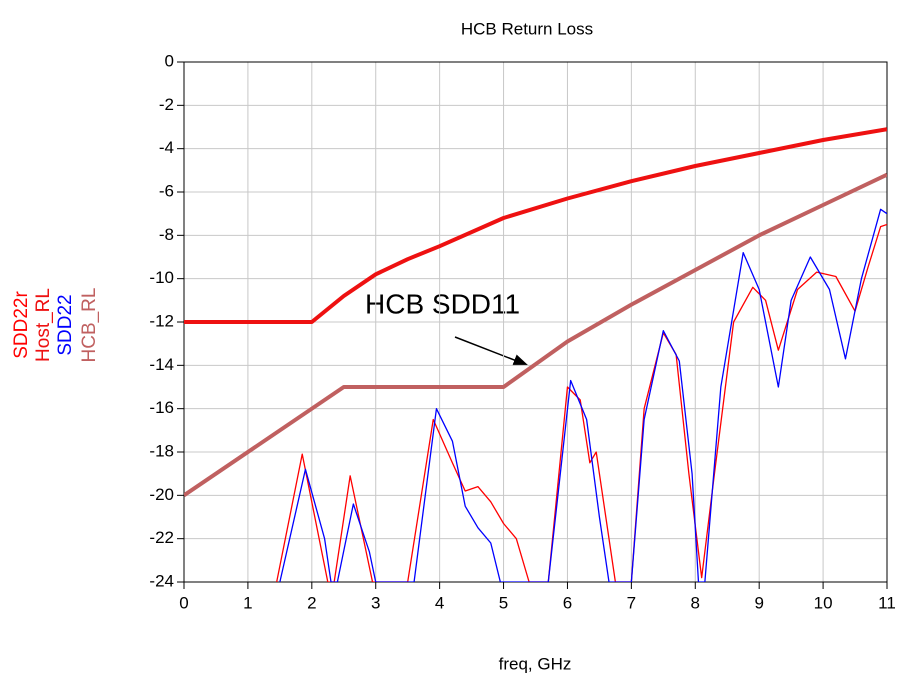 The image size is (903, 684). Describe the element at coordinates (311, 602) in the screenshot. I see `x-tick-label: 2` at that location.